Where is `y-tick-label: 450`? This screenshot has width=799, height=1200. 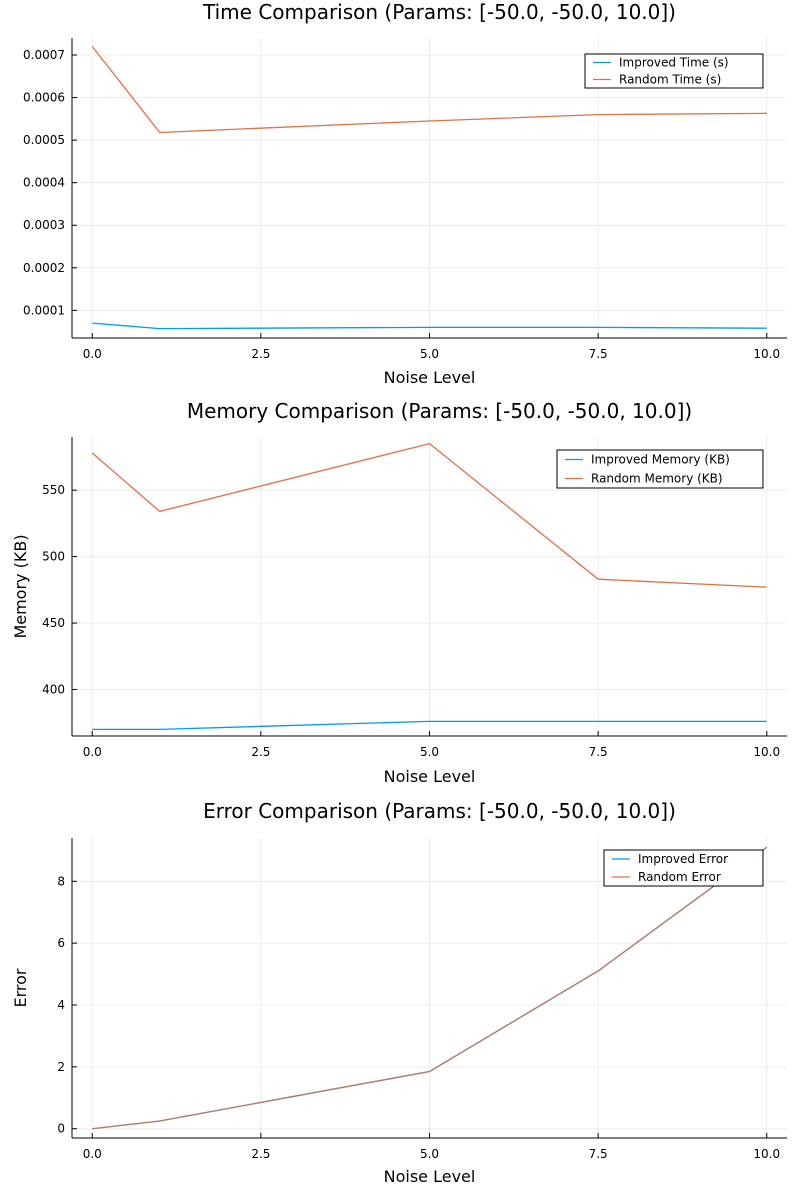 y-tick-label: 450 is located at coordinates (53, 623).